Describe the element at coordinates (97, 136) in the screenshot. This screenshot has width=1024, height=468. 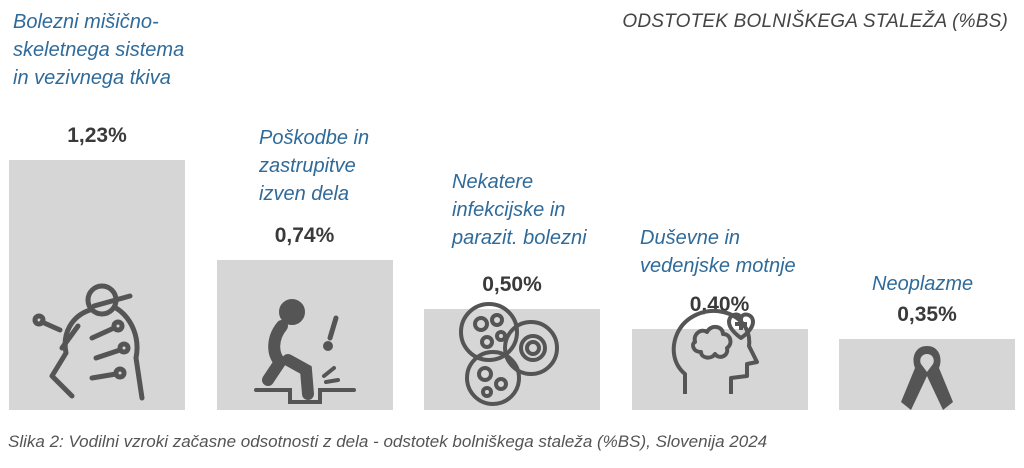
I see `value-label: 1,23%` at that location.